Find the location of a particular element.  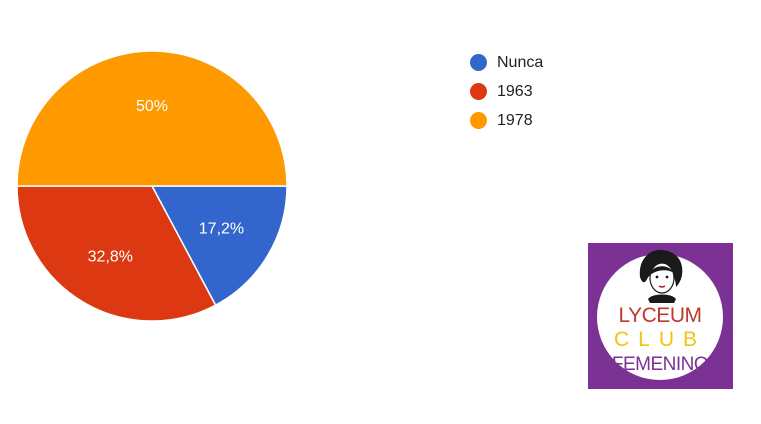

legend-label: 1978 is located at coordinates (515, 120).